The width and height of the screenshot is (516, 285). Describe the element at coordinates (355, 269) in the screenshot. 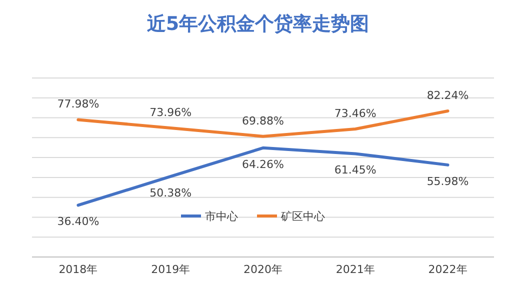

I see `x-tick-label: 2021年` at that location.